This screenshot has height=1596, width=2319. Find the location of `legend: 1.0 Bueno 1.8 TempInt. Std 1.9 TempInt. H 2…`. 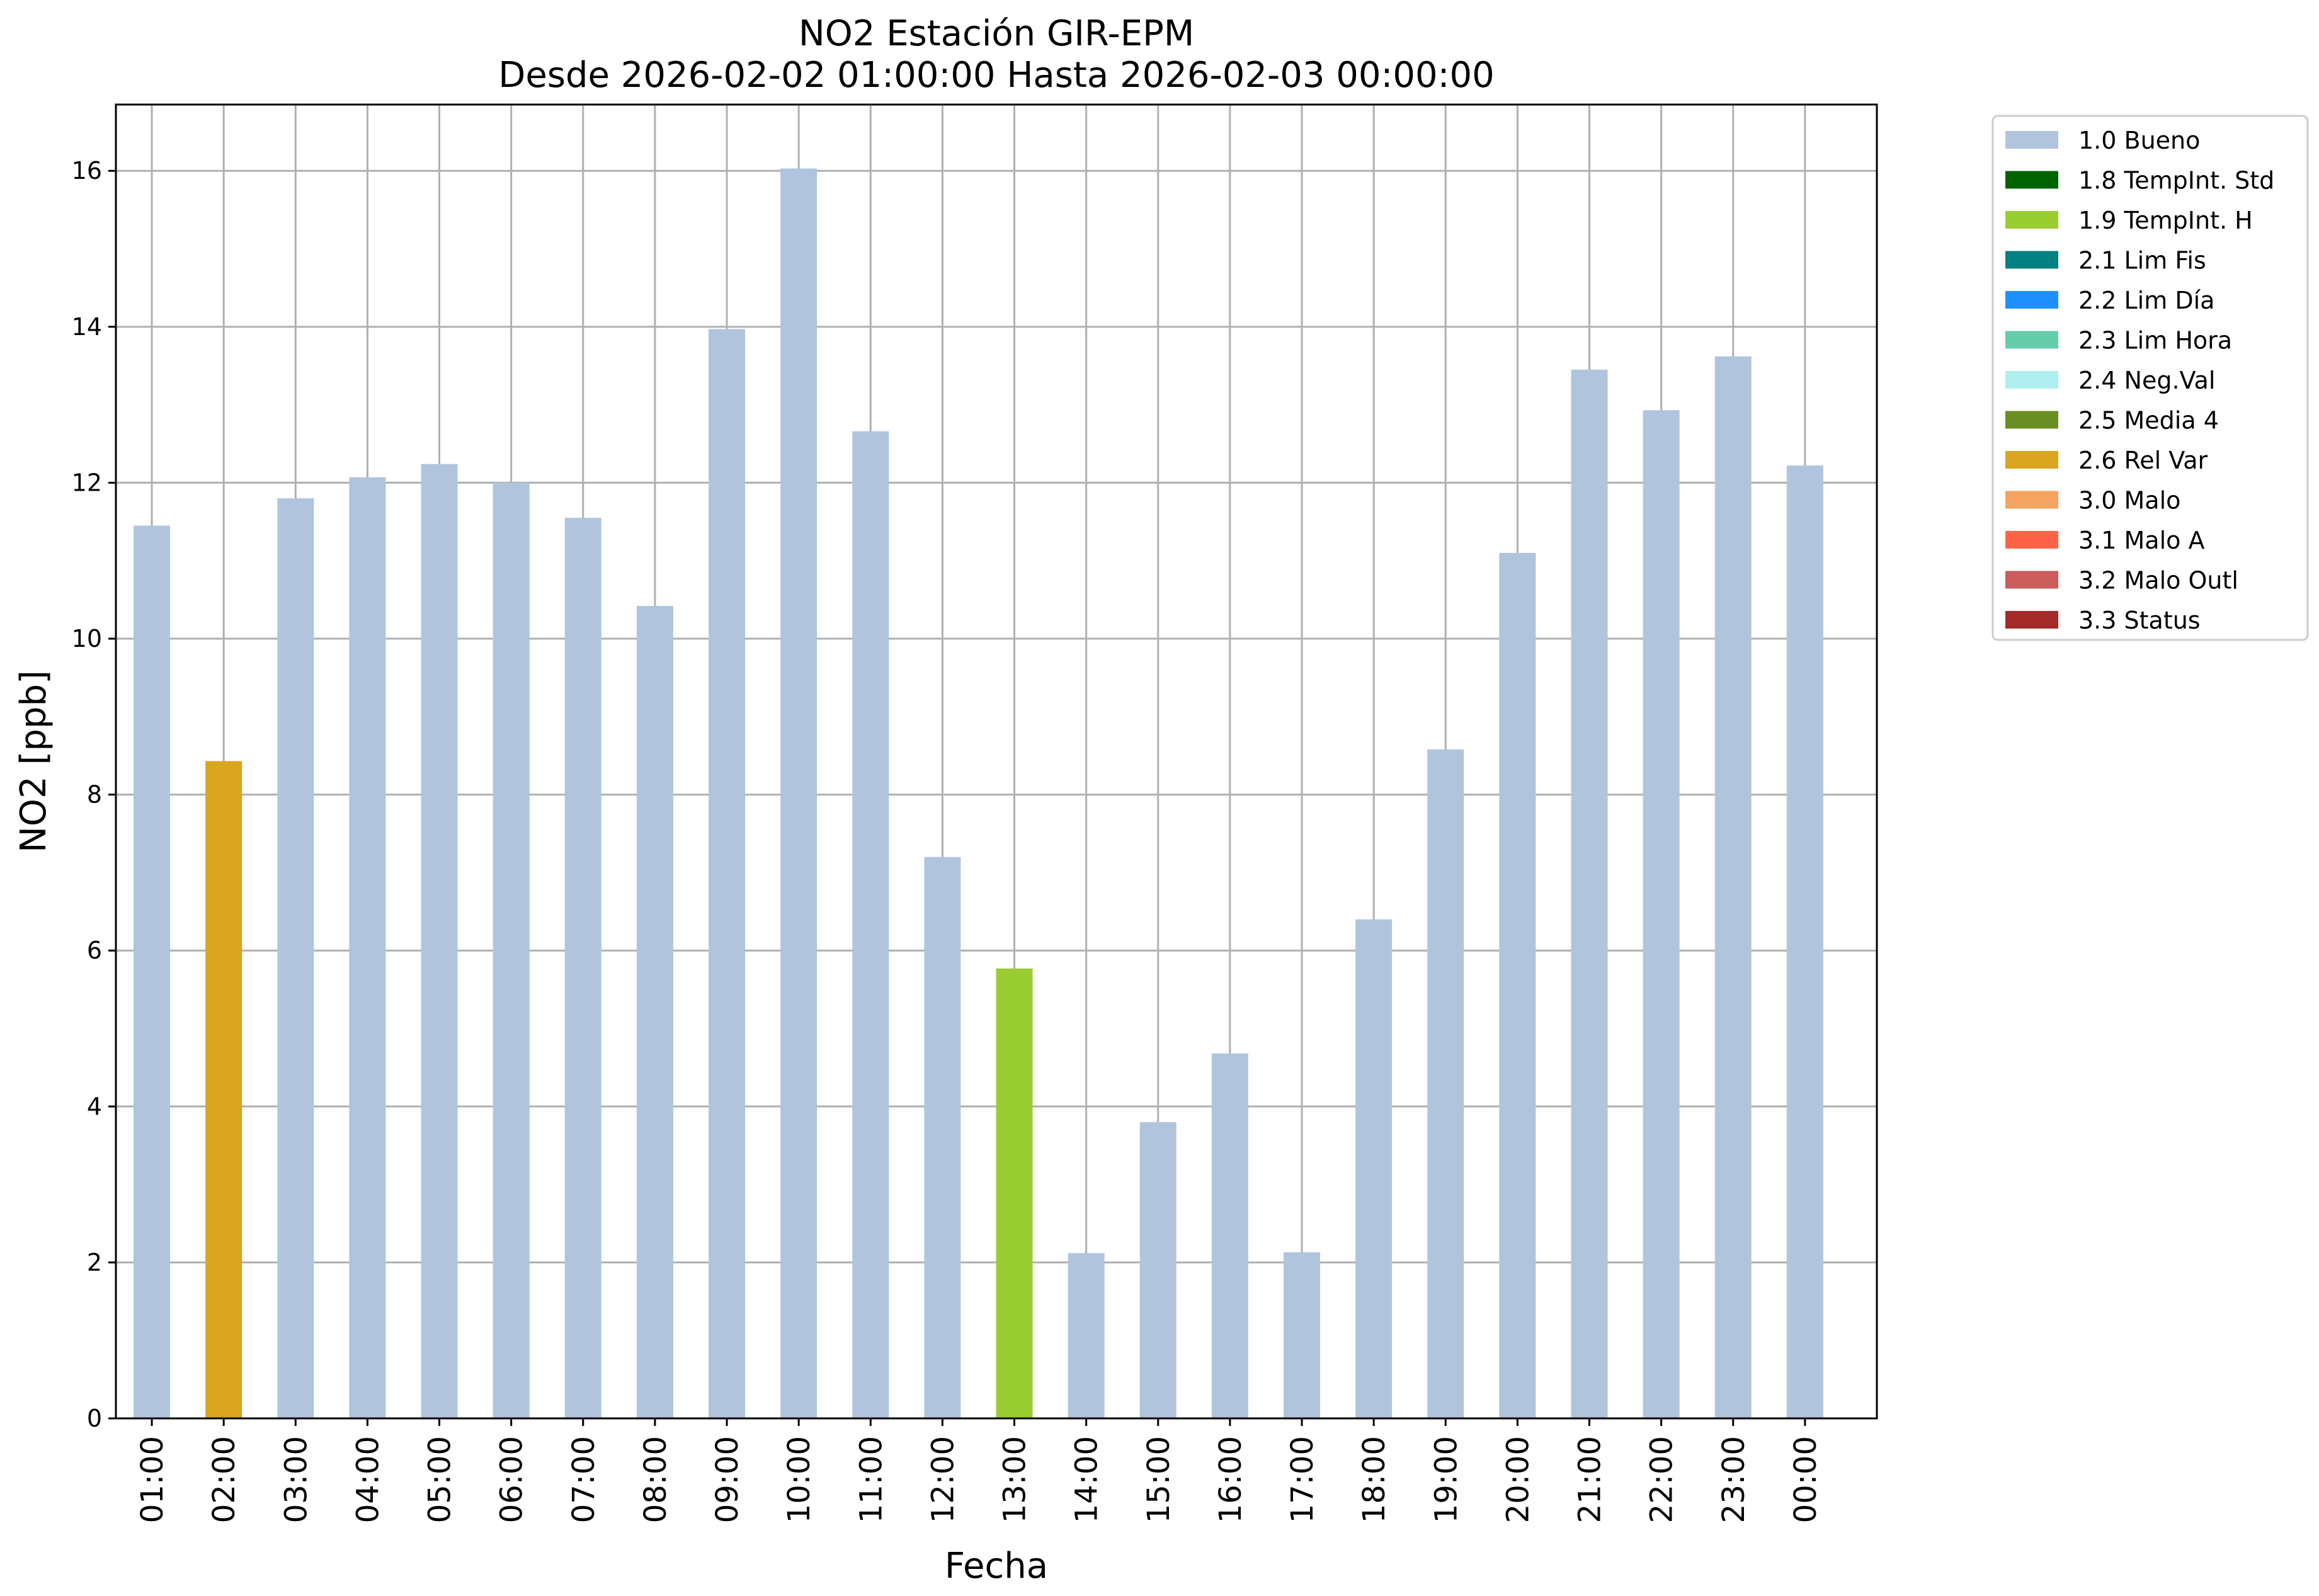

legend: 1.0 Bueno 1.8 TempInt. Std 1.9 TempInt. H 2… is located at coordinates (2150, 378).